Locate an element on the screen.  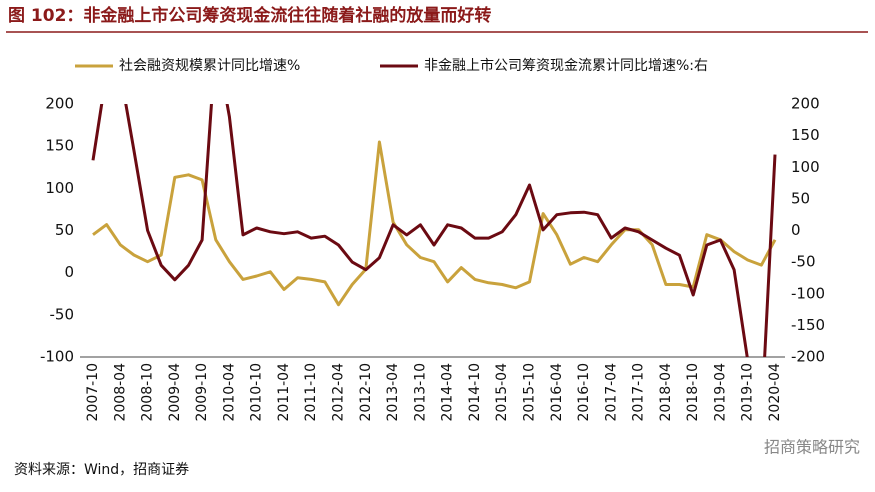
x-tick-label: 2012-04 is located at coordinates (339, 392).